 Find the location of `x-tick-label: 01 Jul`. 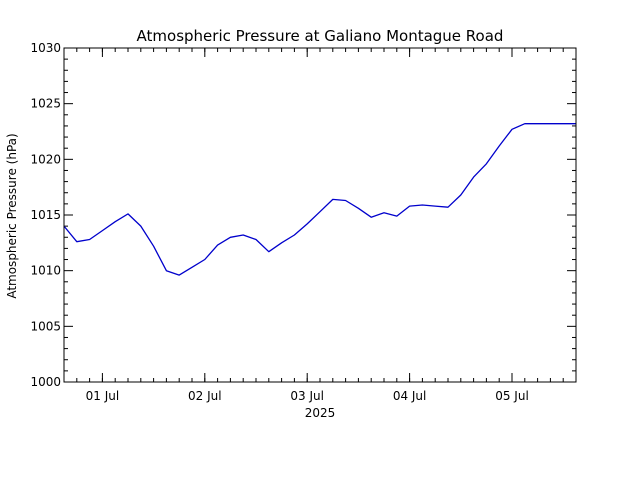

x-tick-label: 01 Jul is located at coordinates (103, 396).